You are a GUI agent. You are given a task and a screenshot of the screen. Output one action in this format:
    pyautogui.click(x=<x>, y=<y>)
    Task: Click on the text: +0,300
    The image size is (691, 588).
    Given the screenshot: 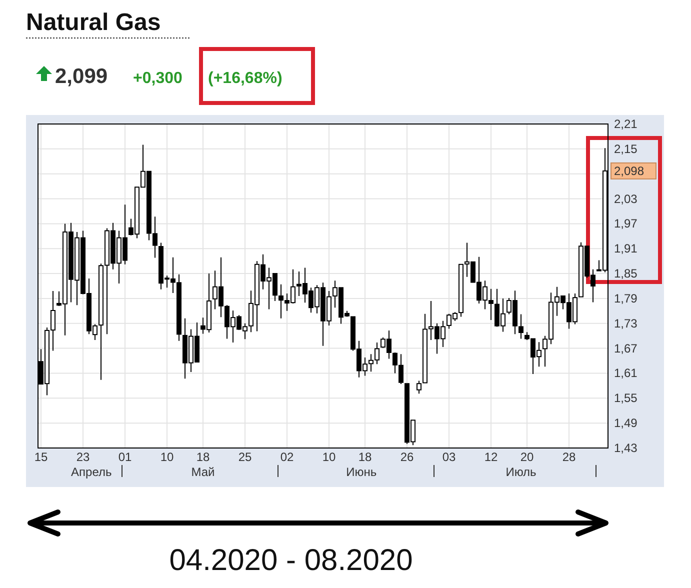 What is the action you would take?
    pyautogui.click(x=157, y=78)
    